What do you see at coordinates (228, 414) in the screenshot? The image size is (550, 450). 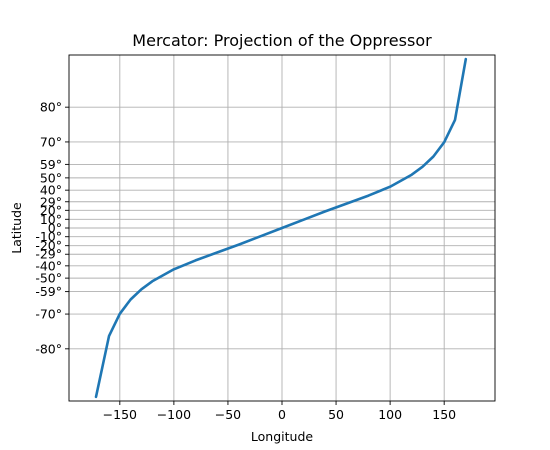 I see `x-tick-label: −50` at bounding box center [228, 414].